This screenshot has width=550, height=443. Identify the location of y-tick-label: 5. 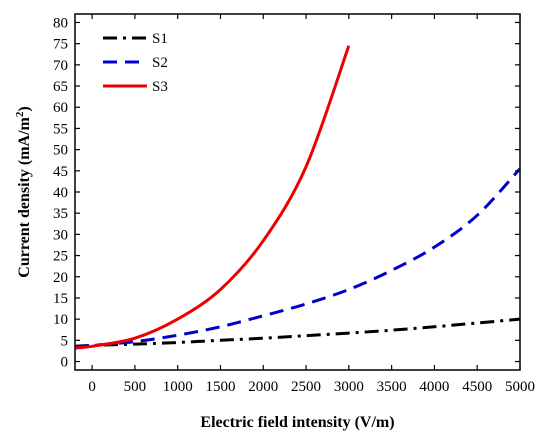
(65, 341).